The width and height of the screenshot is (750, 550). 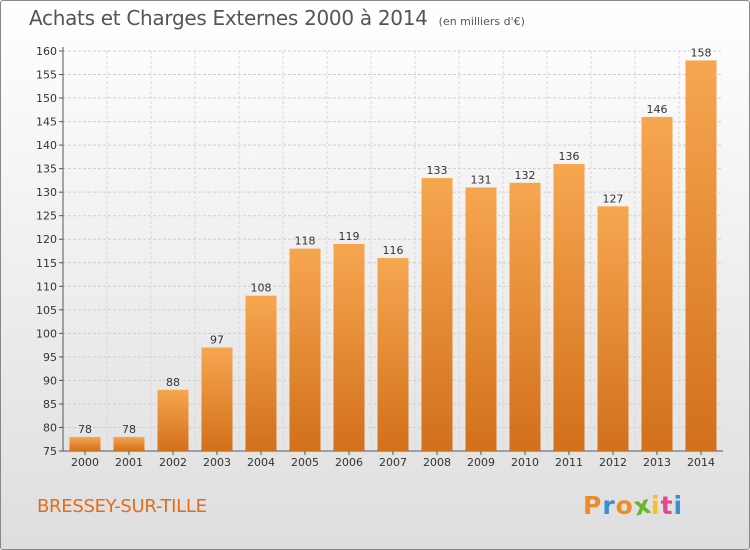 What do you see at coordinates (122, 506) in the screenshot?
I see `town-name: BRESSEY-SUR-TILLE` at bounding box center [122, 506].